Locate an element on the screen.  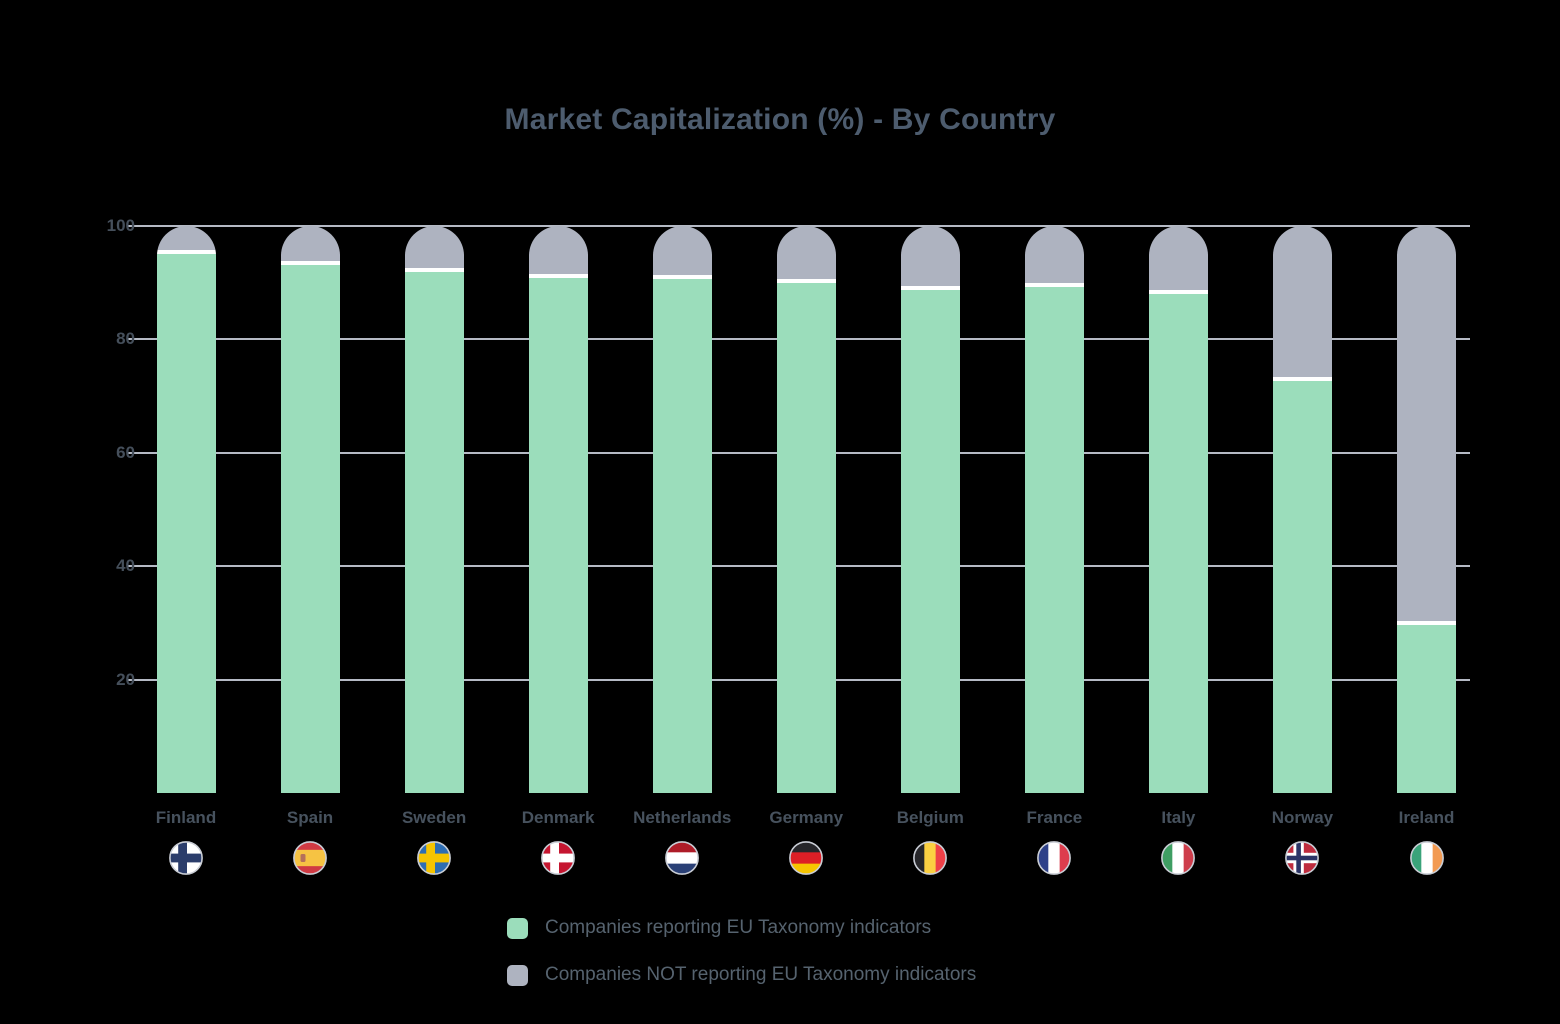
y-tick-label-40: 40 is located at coordinates (125, 566).